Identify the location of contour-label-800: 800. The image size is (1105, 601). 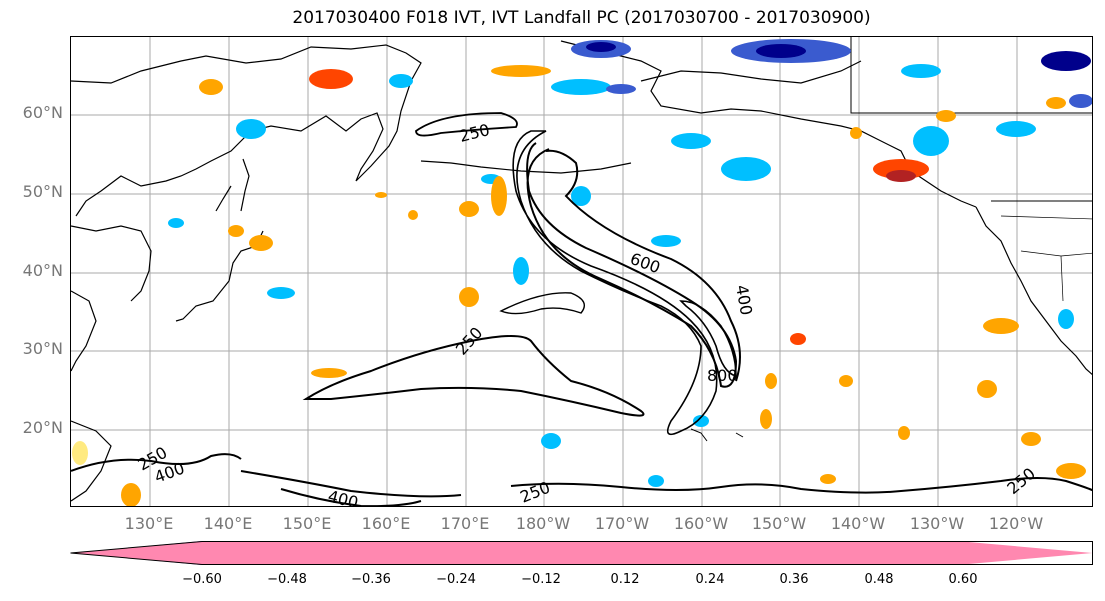
(722, 375).